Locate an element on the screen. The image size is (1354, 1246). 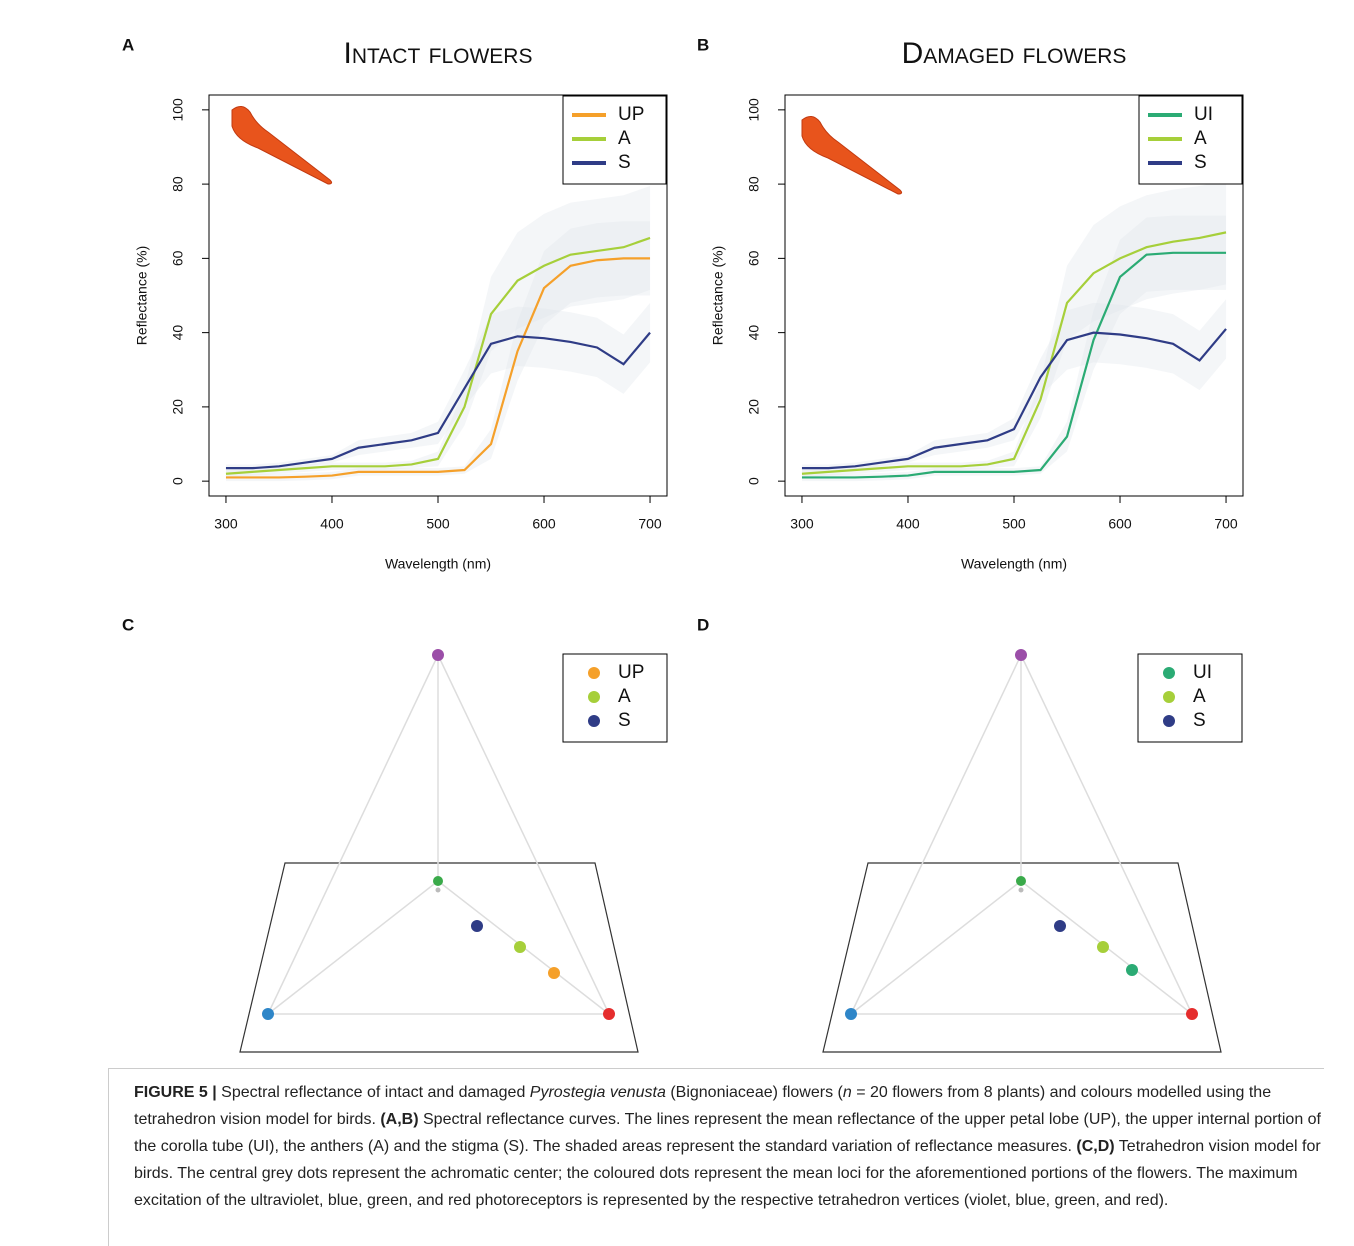
caption-text: (A,B) is located at coordinates (399, 1119).